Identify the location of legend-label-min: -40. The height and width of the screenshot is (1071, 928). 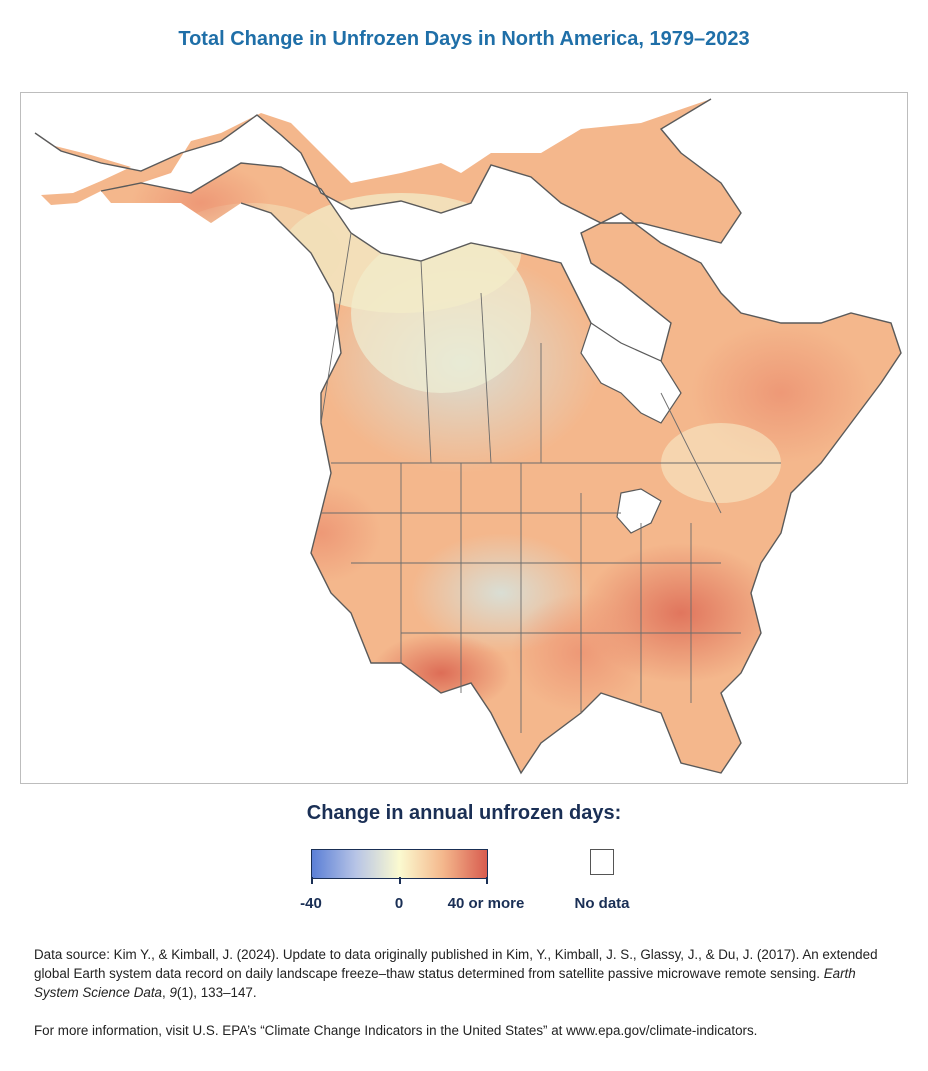
(311, 903).